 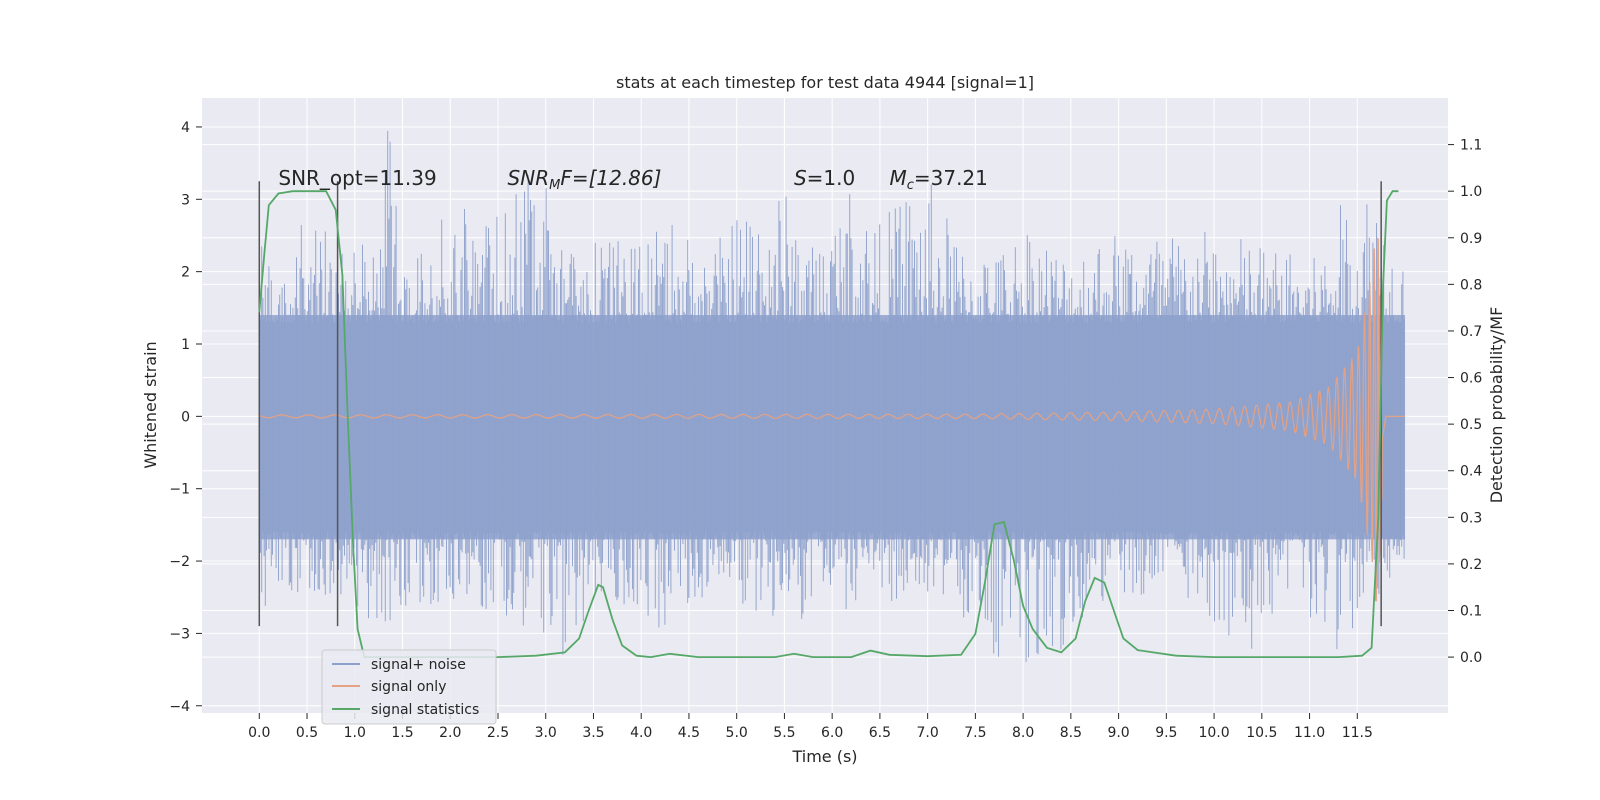 I want to click on s-var: S, so click(x=800, y=178).